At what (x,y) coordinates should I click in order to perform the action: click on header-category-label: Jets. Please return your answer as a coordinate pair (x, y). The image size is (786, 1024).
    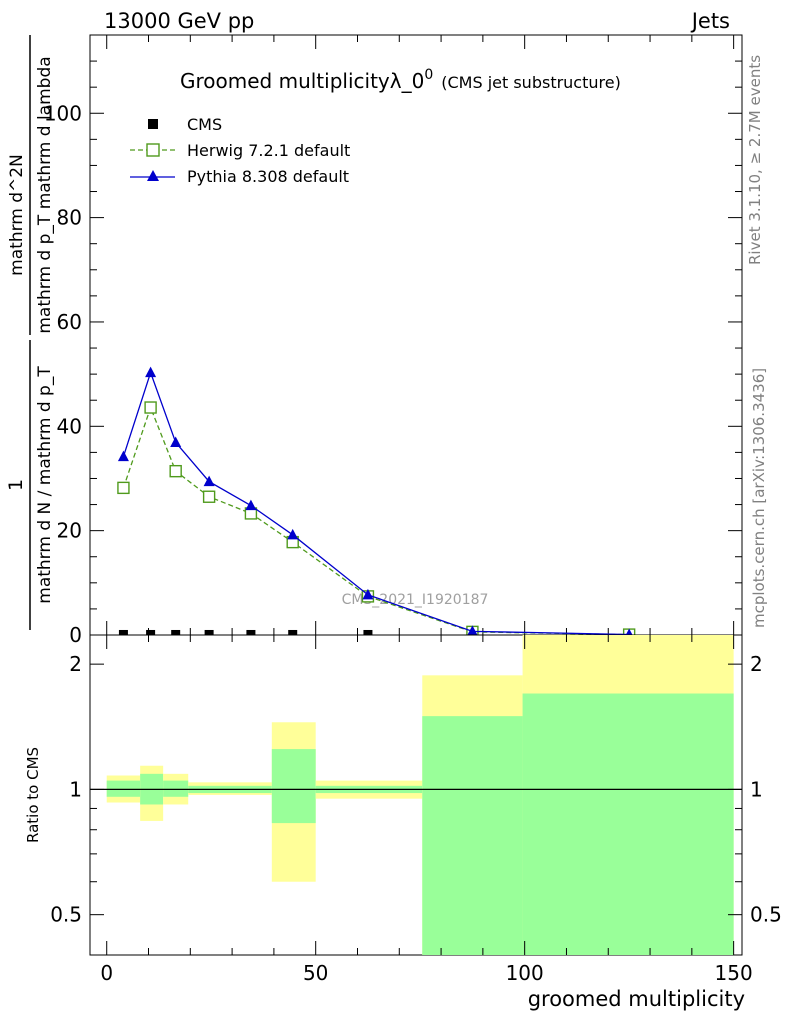
    Looking at the image, I should click on (710, 21).